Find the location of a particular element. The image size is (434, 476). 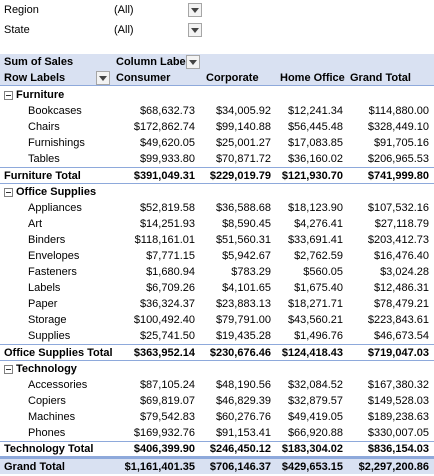

category-label: Office Supplies is located at coordinates (58, 192).